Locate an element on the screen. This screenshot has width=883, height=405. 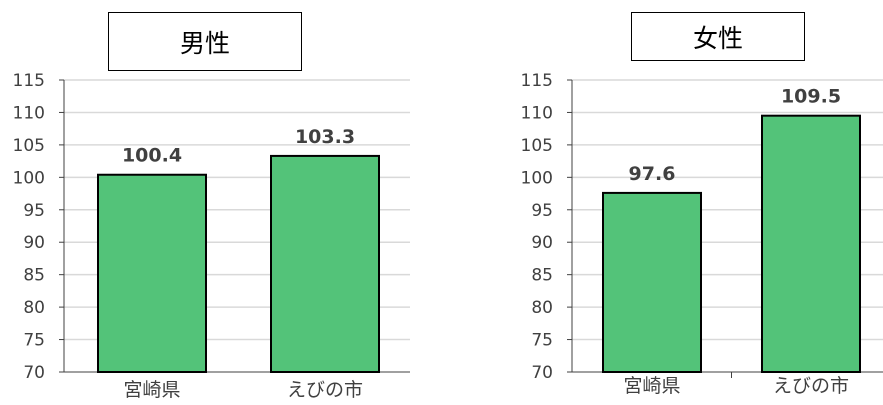
data-label: 109.5 is located at coordinates (811, 97).